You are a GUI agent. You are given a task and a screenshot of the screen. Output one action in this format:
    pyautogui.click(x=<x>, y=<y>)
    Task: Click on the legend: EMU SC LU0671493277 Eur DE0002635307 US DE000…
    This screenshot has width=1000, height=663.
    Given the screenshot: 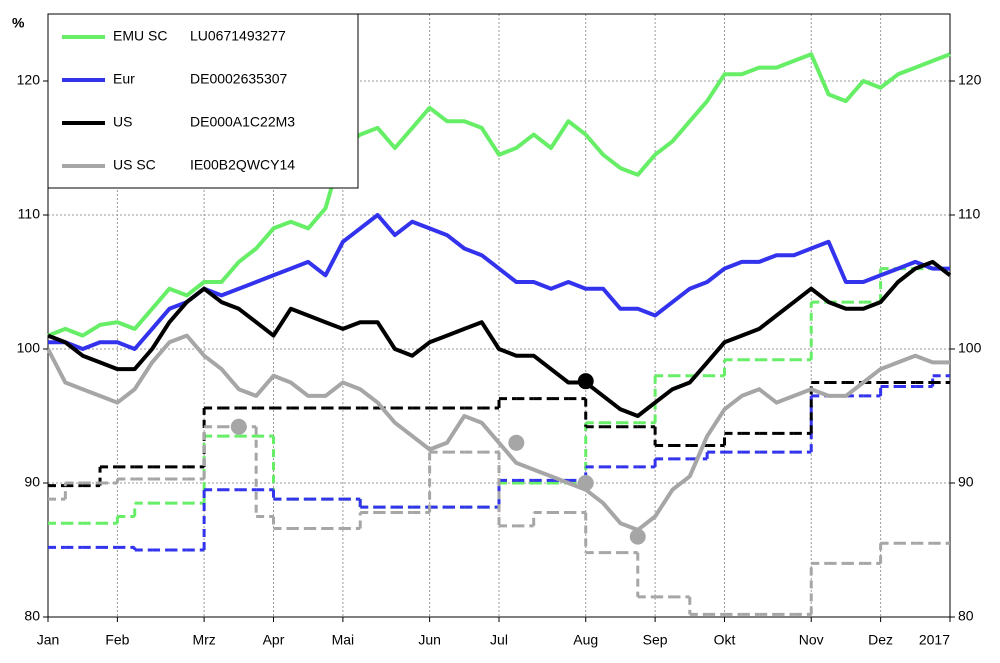 What is the action you would take?
    pyautogui.click(x=203, y=101)
    